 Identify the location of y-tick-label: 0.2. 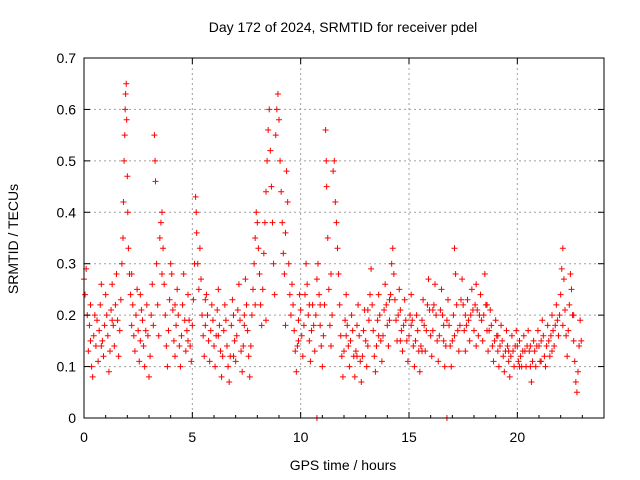
(67, 315).